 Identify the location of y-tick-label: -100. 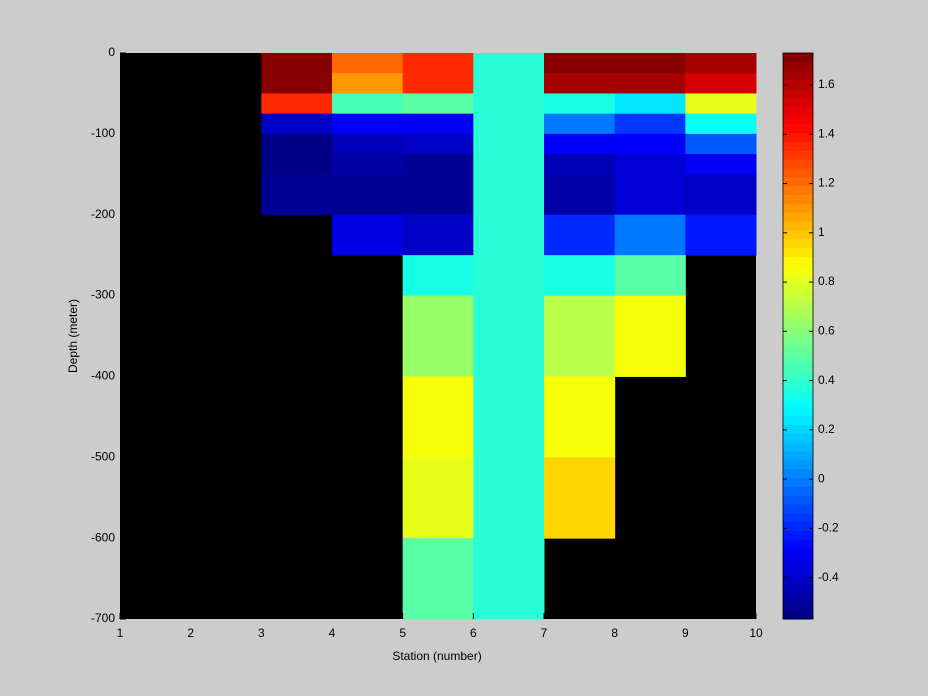
(103, 133).